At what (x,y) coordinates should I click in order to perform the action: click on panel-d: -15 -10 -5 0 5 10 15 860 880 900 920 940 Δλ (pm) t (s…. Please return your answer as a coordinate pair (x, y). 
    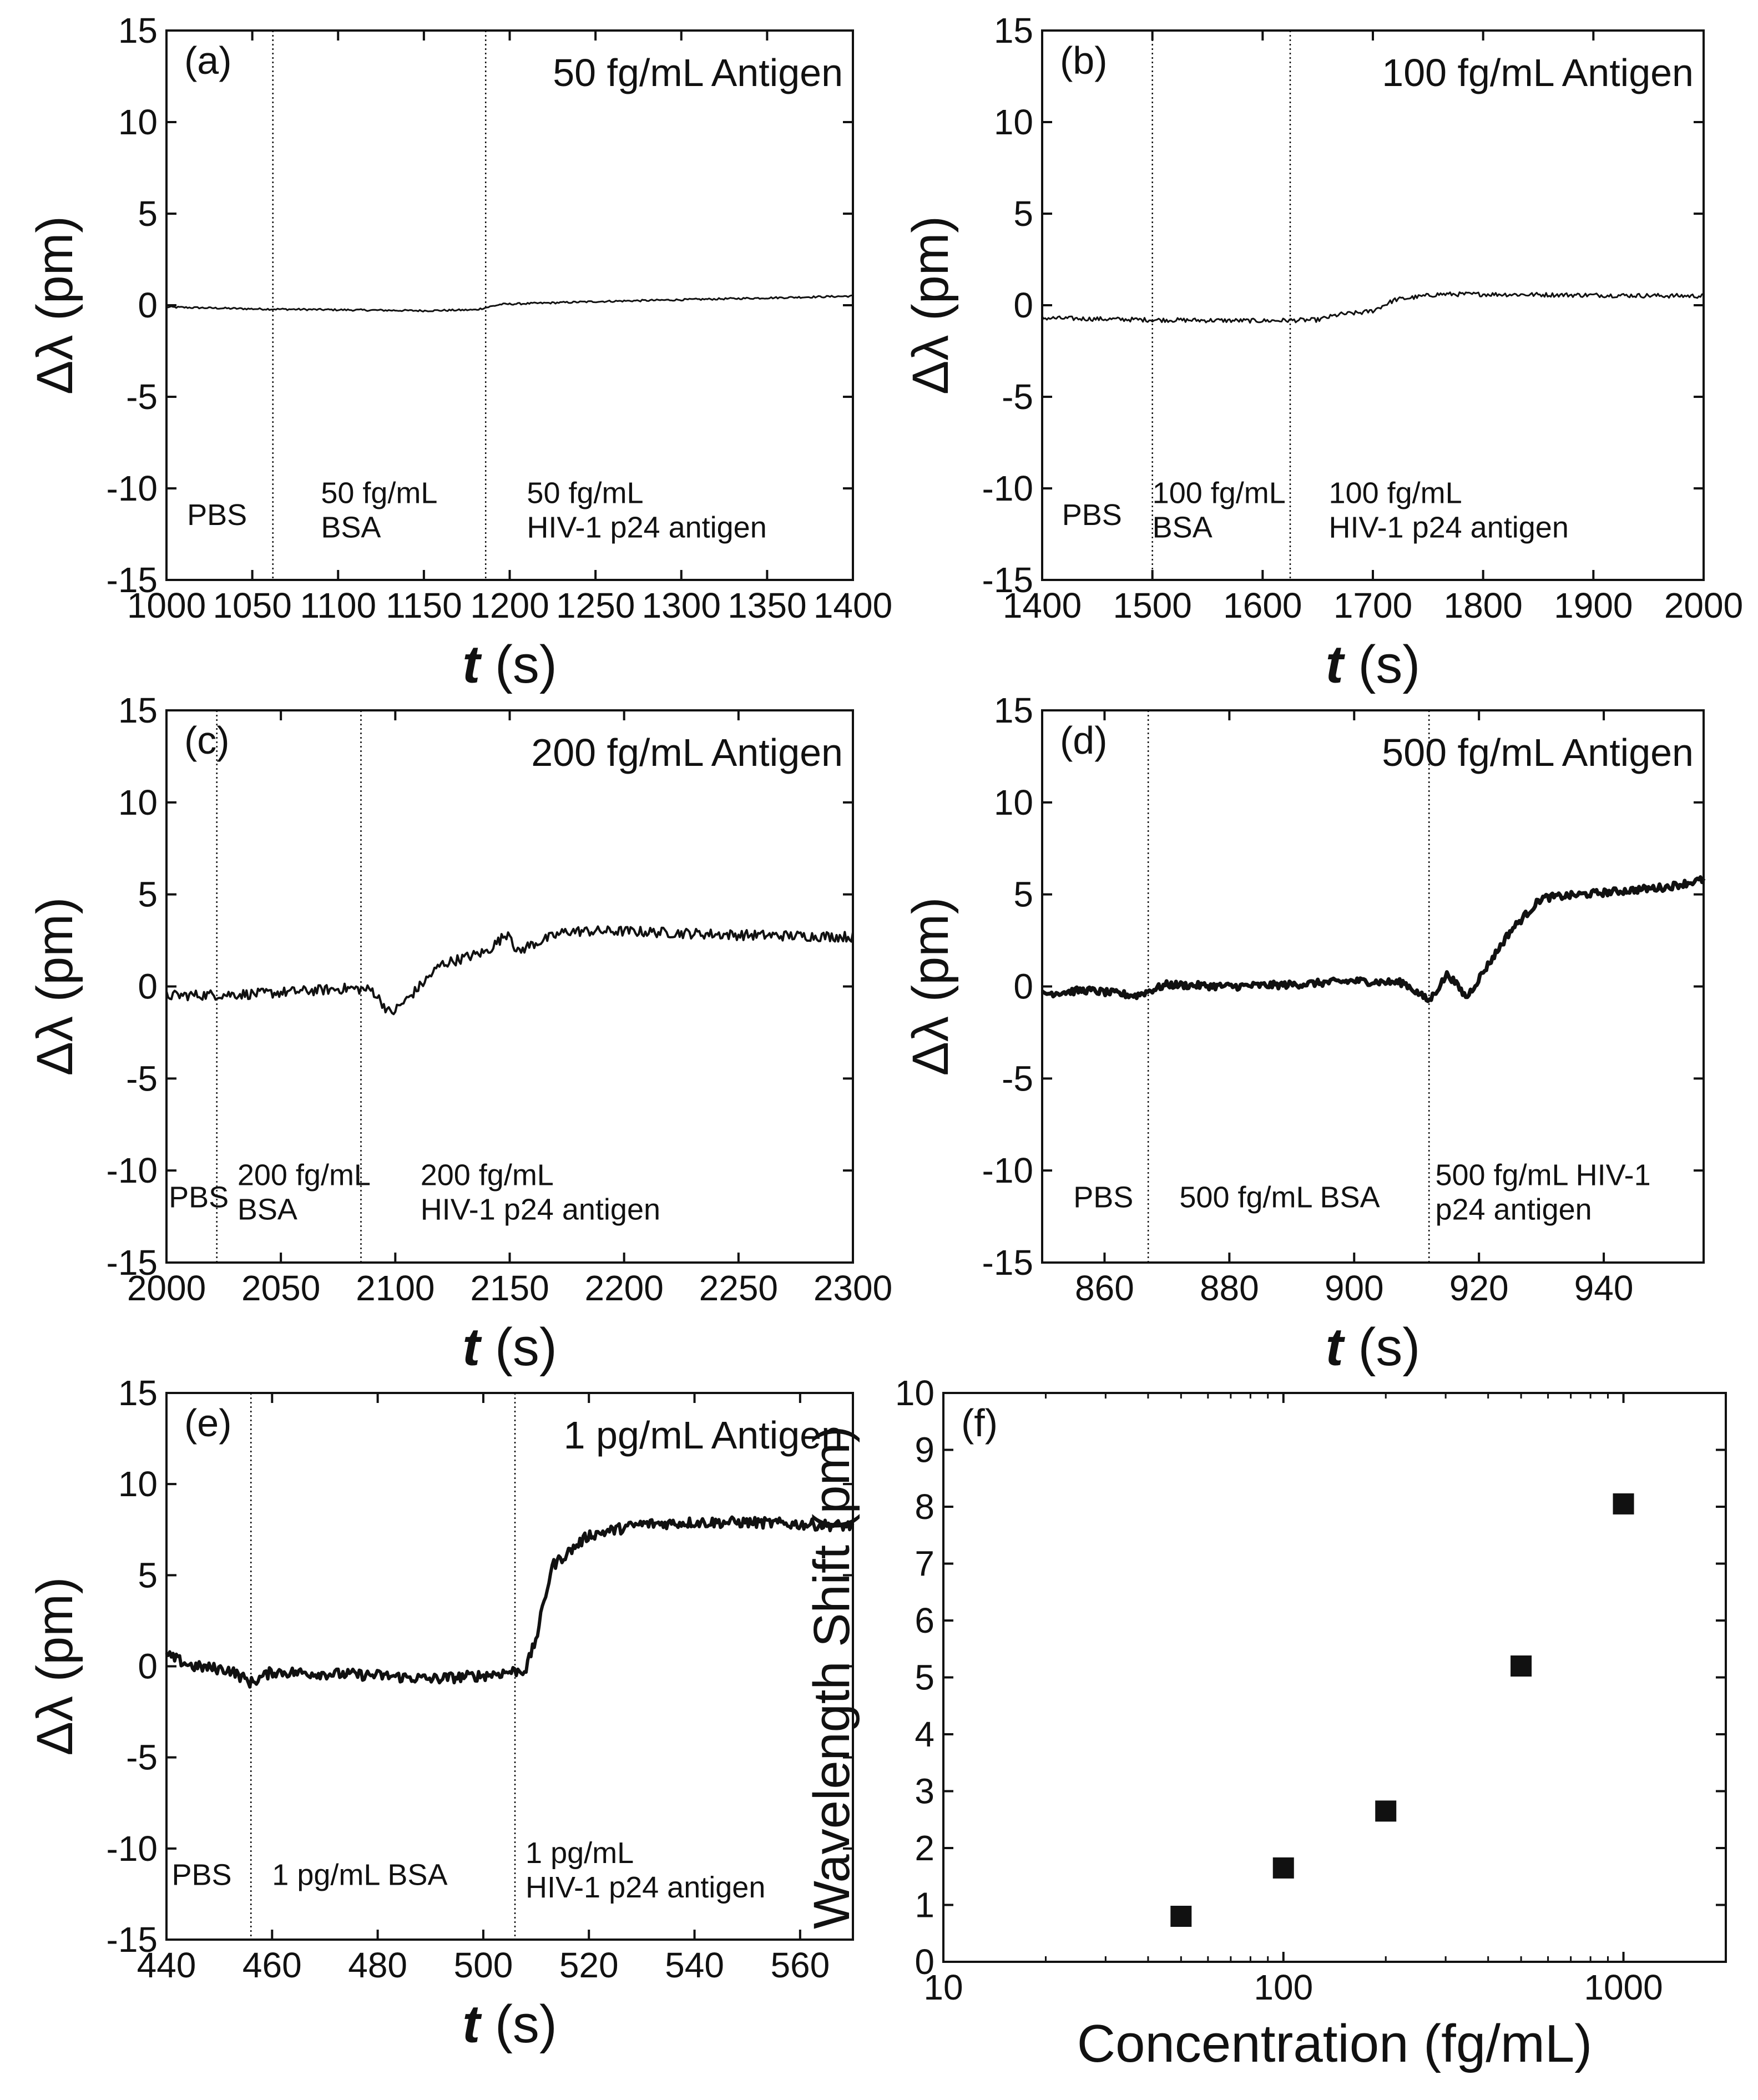
    Looking at the image, I should click on (1304, 1033).